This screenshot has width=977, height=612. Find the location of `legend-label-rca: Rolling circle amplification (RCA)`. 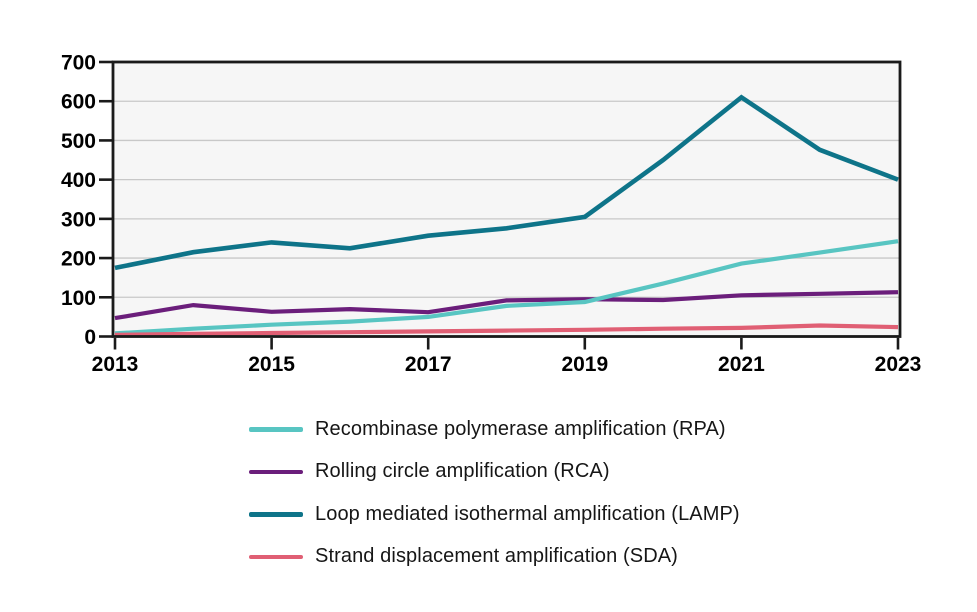

legend-label-rca: Rolling circle amplification (RCA) is located at coordinates (462, 471).